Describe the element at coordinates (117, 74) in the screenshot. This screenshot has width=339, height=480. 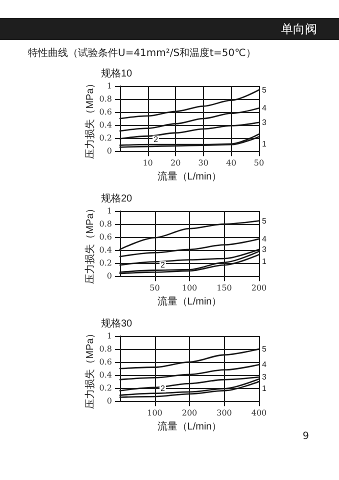
I see `chart-title: 规格10` at that location.